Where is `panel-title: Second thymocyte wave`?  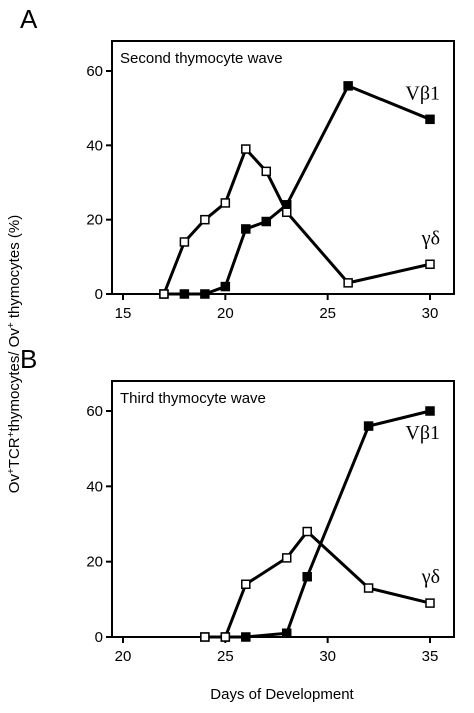 panel-title: Second thymocyte wave is located at coordinates (201, 58).